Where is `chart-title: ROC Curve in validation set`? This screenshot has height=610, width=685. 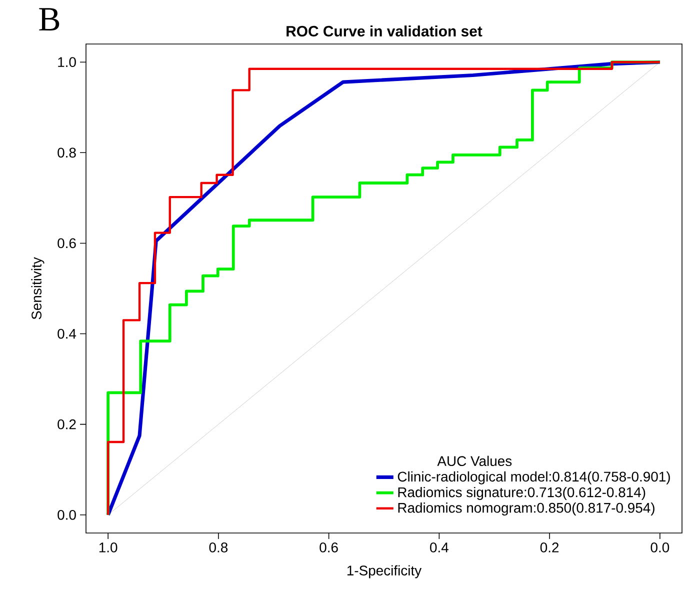
chart-title: ROC Curve in validation set is located at coordinates (384, 31).